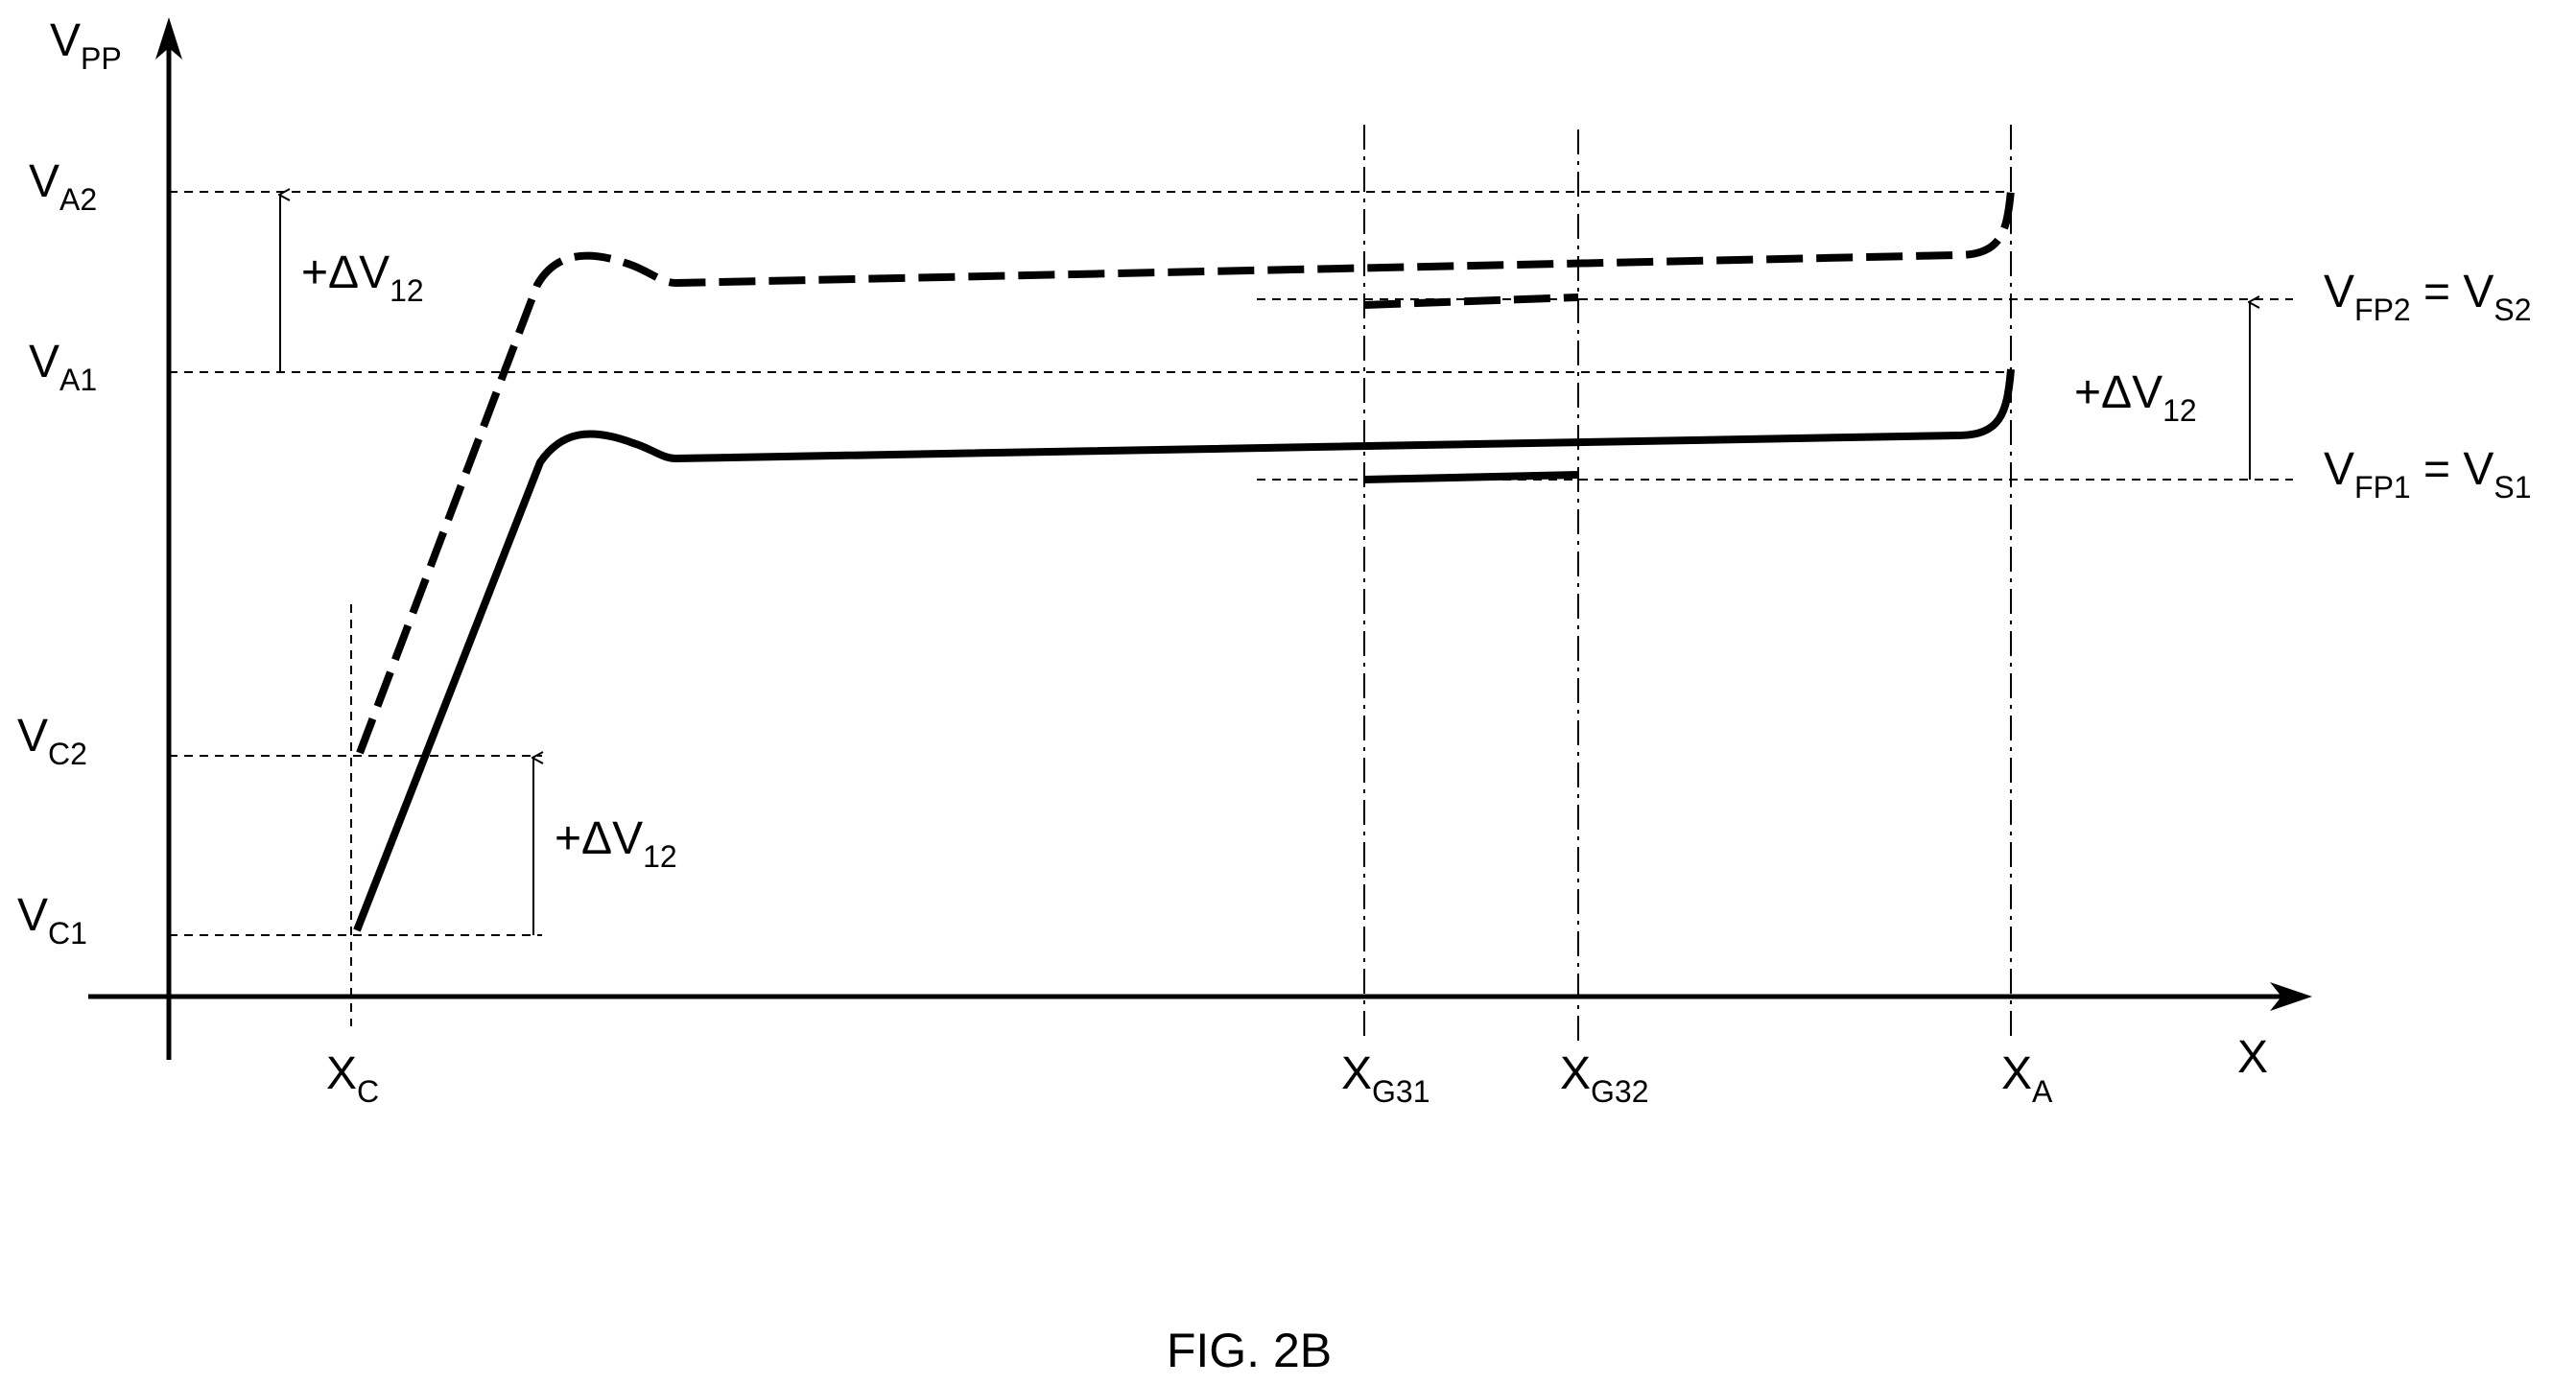 The width and height of the screenshot is (2576, 1385). What do you see at coordinates (1605, 1078) in the screenshot?
I see `xg32-label: XG32` at bounding box center [1605, 1078].